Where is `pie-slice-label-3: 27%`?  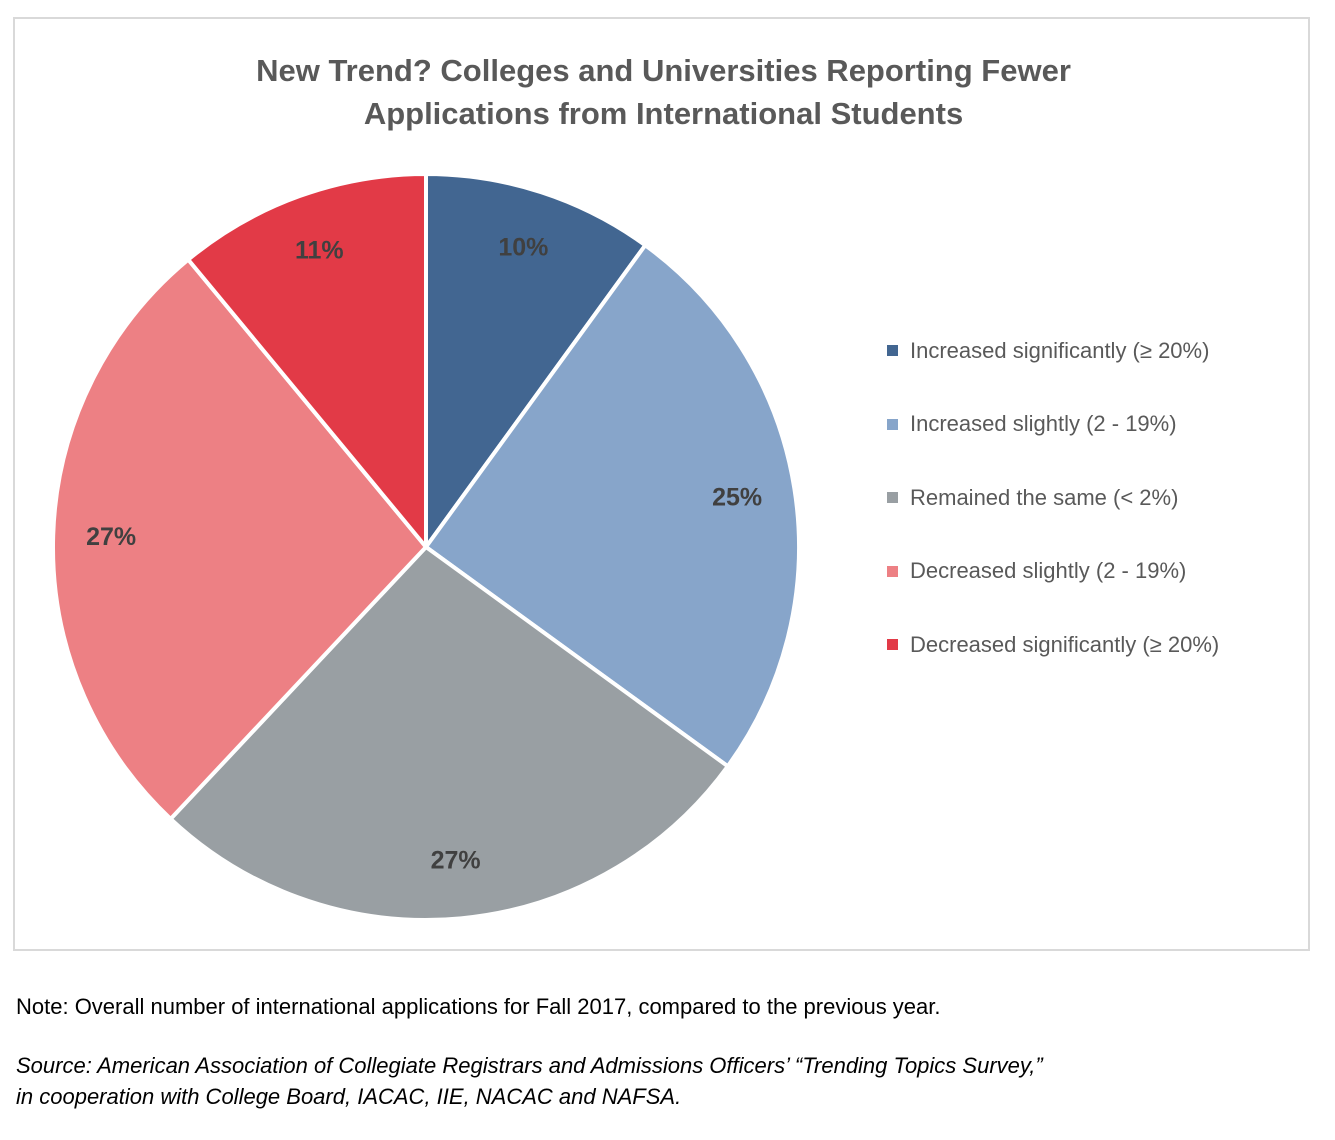
pie-slice-label-3: 27% is located at coordinates (456, 861).